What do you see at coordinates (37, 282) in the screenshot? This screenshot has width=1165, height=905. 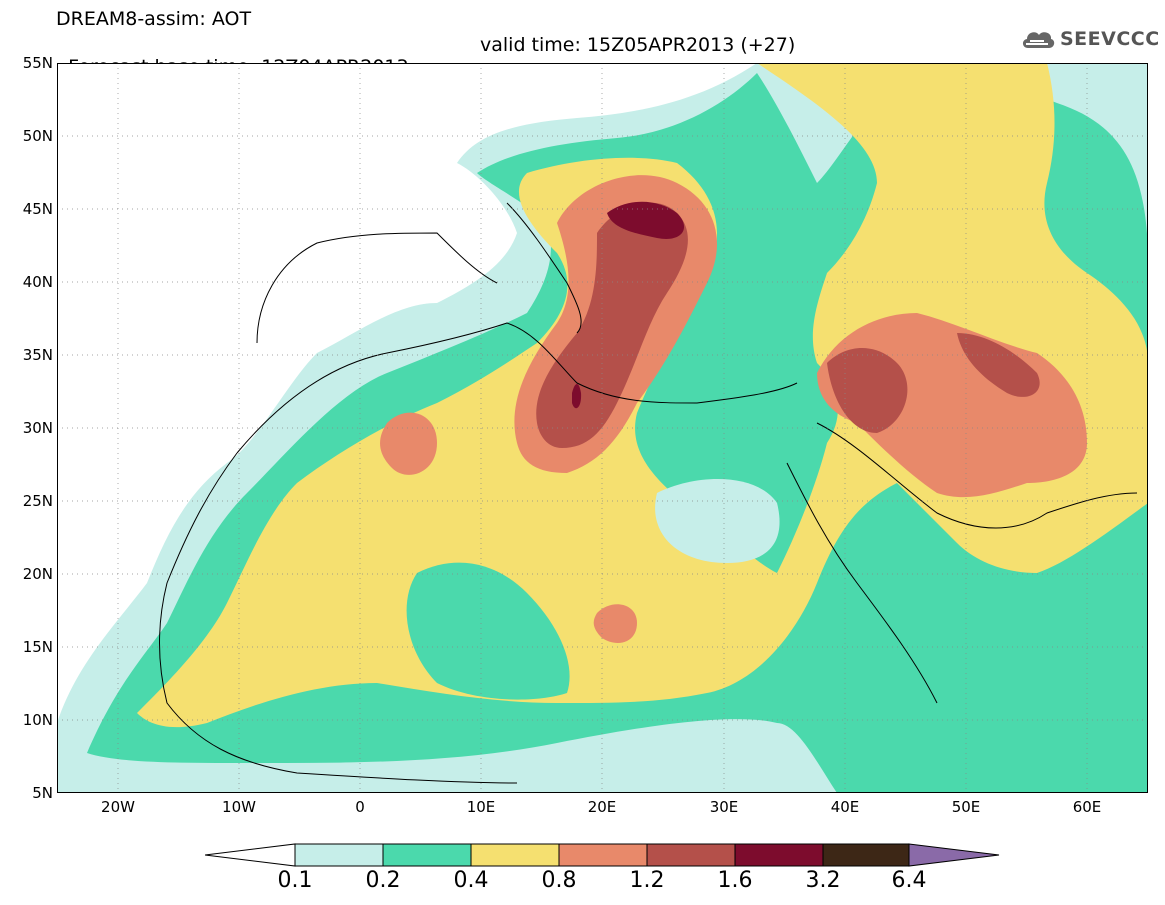 I see `lat-label-40n: 40N` at bounding box center [37, 282].